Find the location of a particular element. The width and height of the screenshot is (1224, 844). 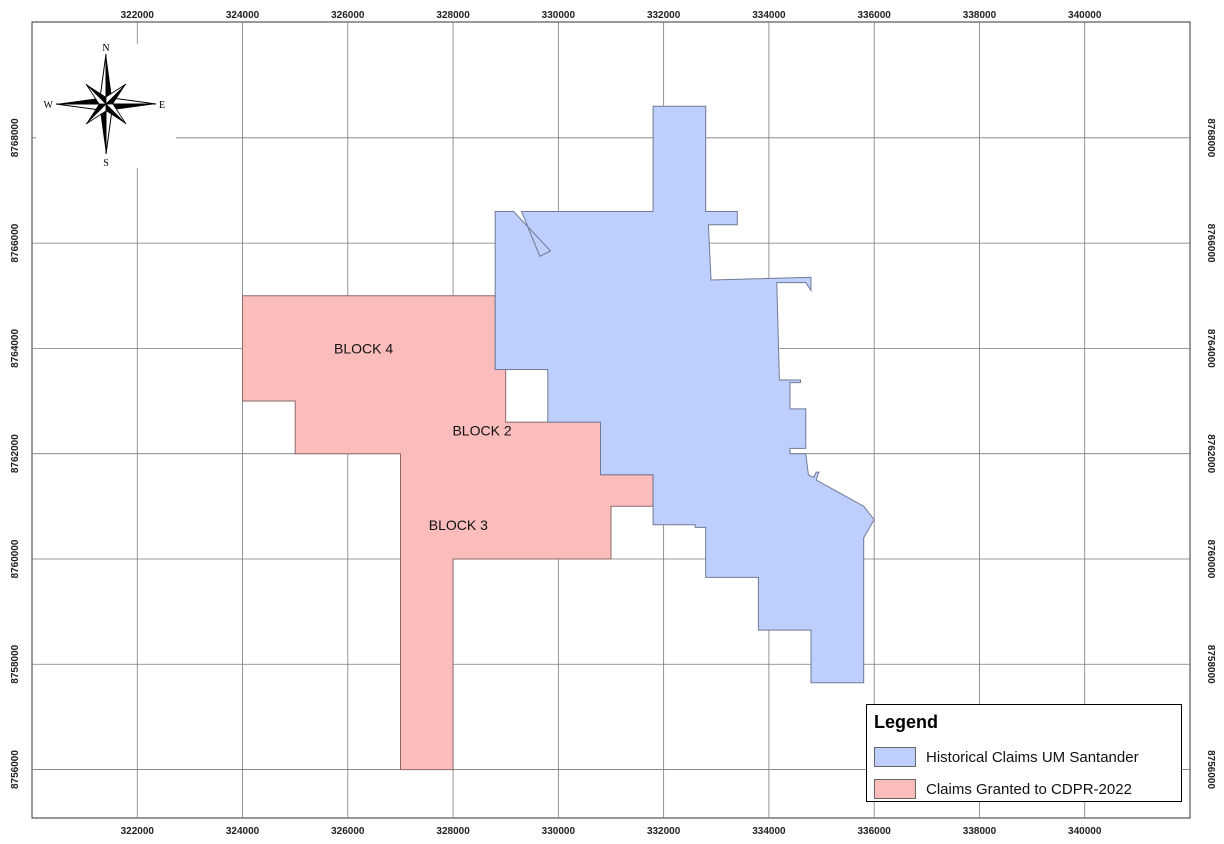

x-tick-top-6: 334000 is located at coordinates (769, 15).